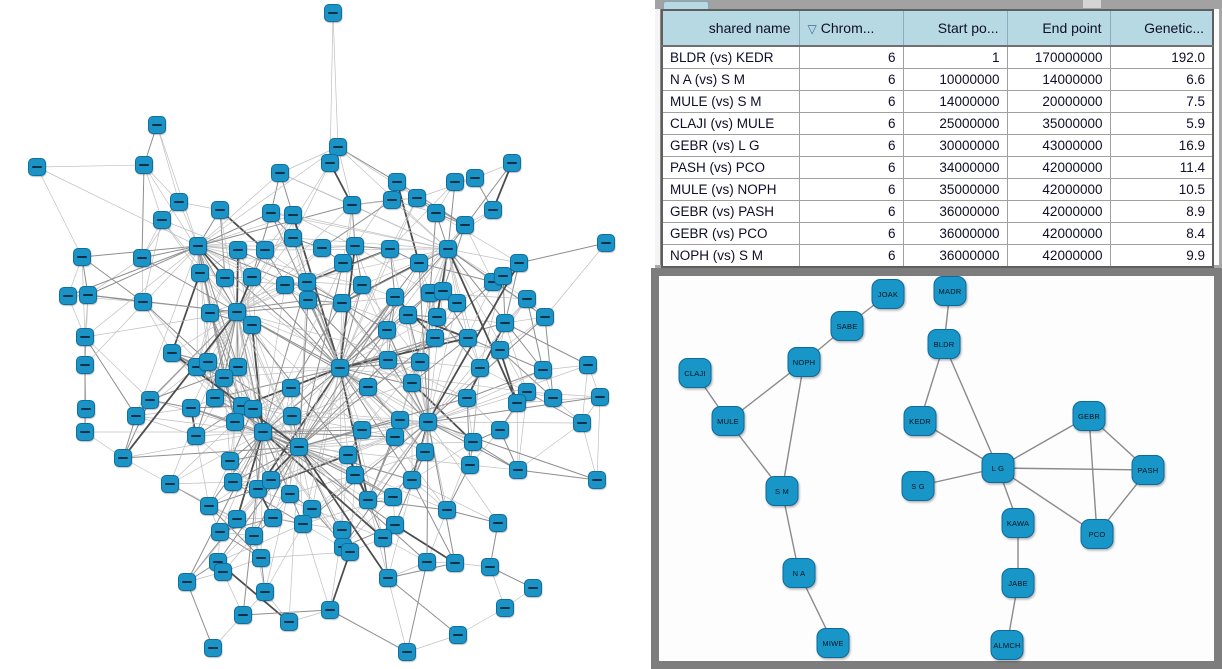 This screenshot has width=1222, height=669. I want to click on cell-start: 34000000, so click(955, 167).